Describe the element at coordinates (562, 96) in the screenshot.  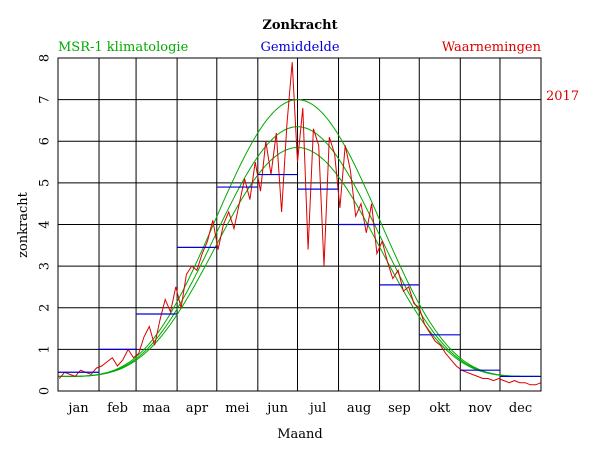
I see `year-label: 2017` at that location.